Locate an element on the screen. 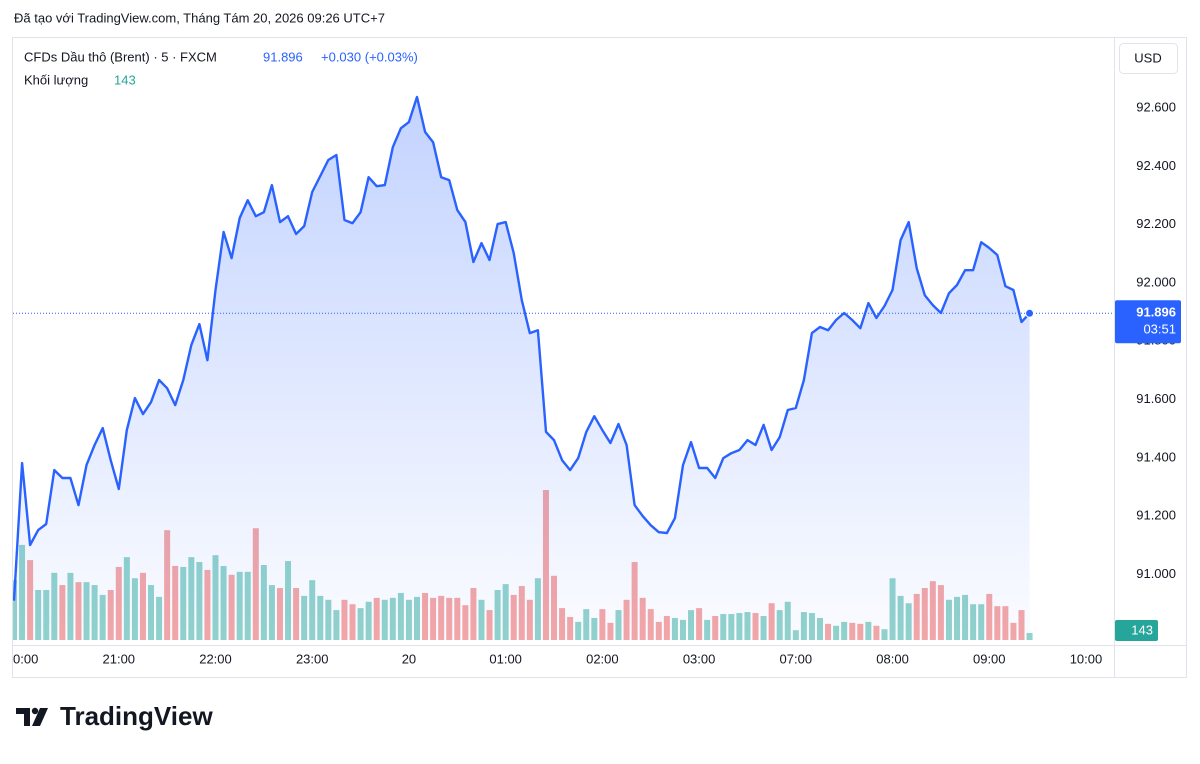 The image size is (1200, 764). last-price-badge is located at coordinates (1148, 322).